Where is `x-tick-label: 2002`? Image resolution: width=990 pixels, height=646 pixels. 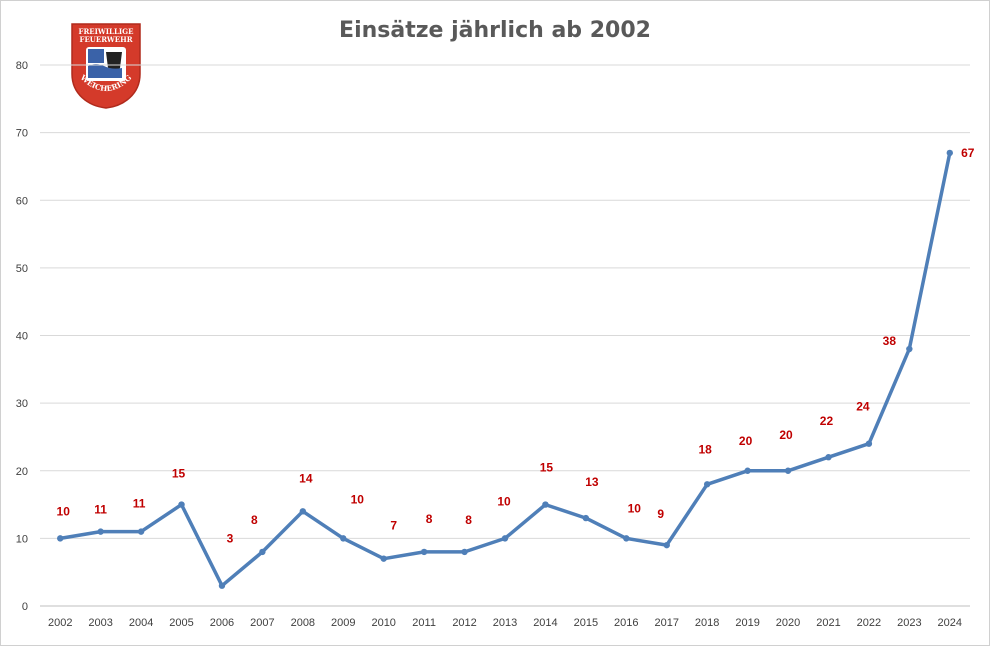
x-tick-label: 2002 is located at coordinates (60, 623).